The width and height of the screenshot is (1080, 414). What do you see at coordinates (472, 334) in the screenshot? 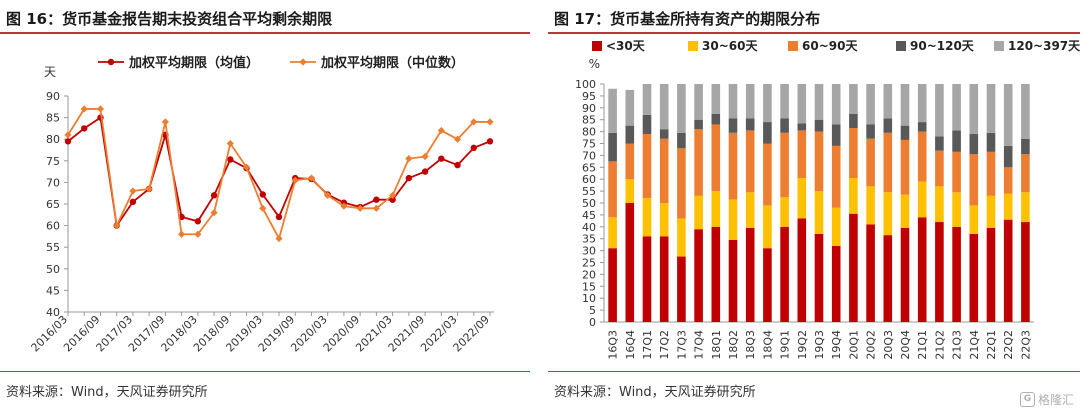
I see `x-tick-label: 2022/09` at bounding box center [472, 334].